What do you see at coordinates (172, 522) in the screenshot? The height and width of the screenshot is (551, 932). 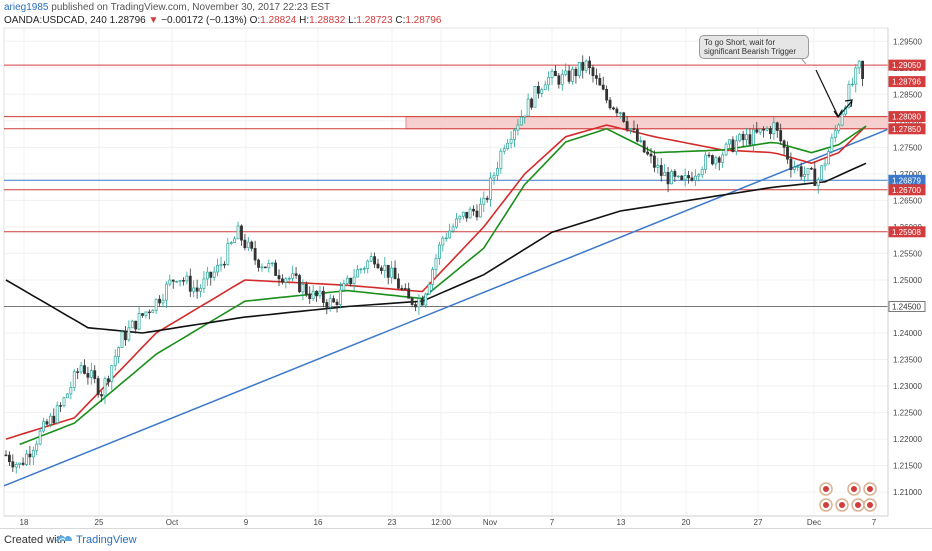 I see `time-tick-label: Oct` at bounding box center [172, 522].